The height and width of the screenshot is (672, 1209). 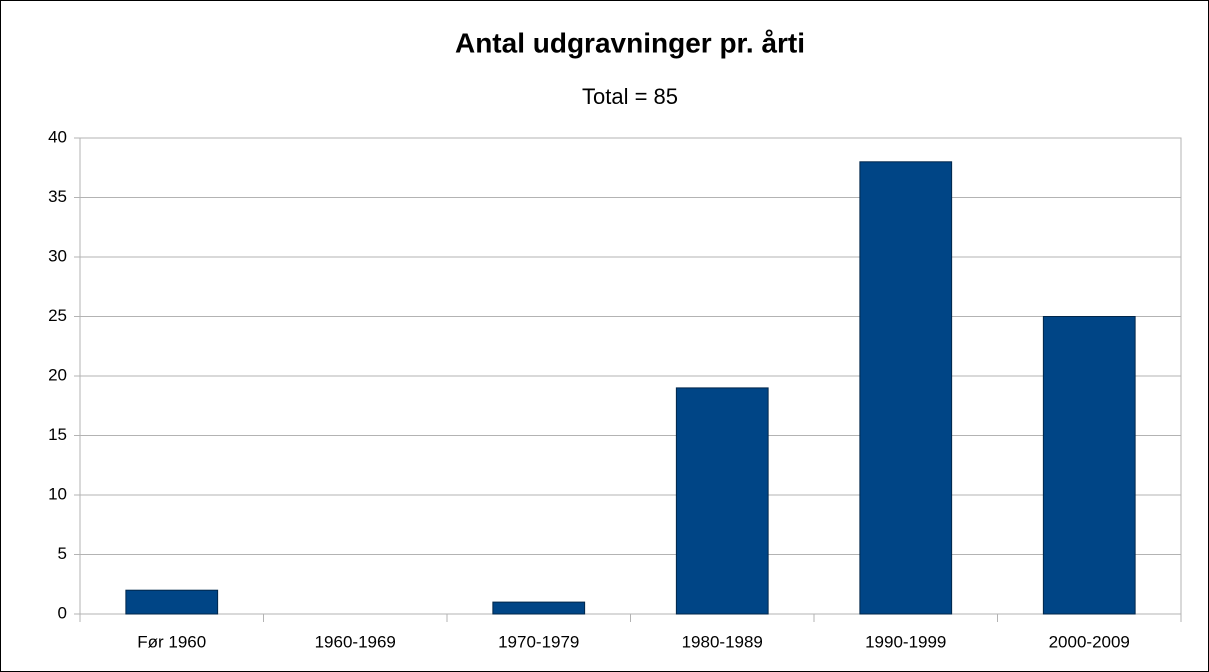 What do you see at coordinates (905, 641) in the screenshot?
I see `x-tick-label: 1990-1999` at bounding box center [905, 641].